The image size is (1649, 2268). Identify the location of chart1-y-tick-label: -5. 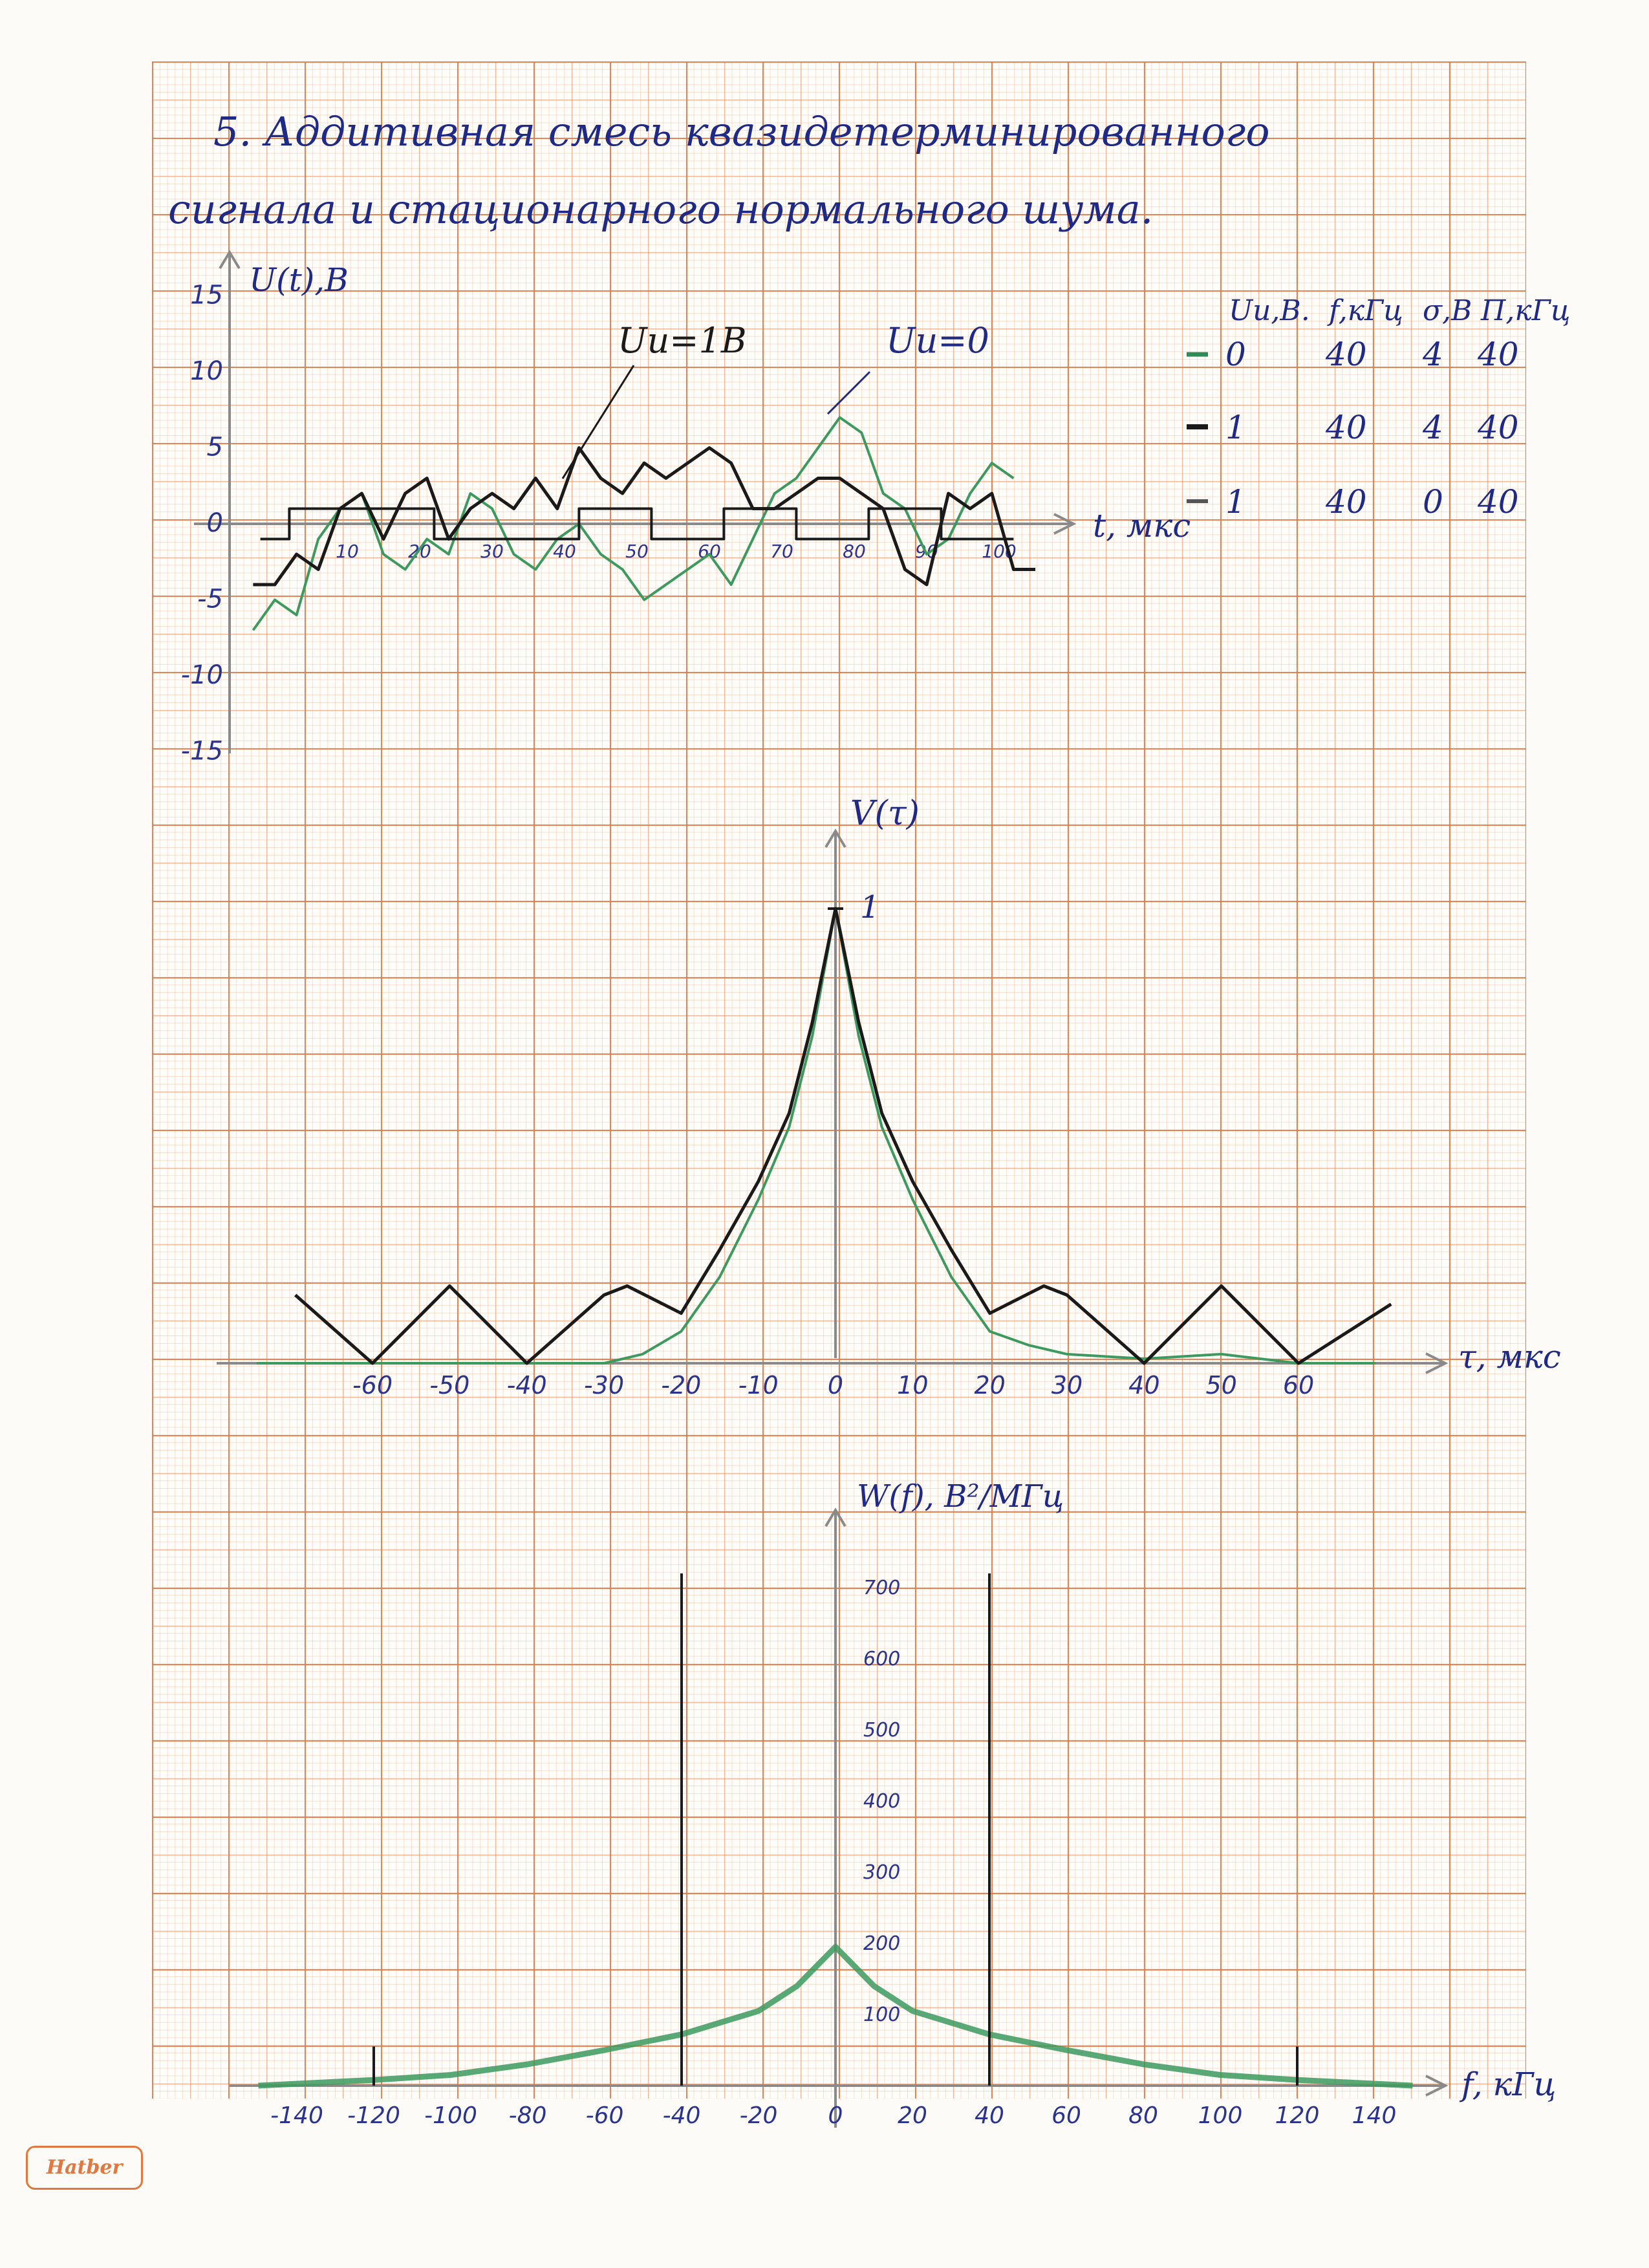
(210, 599).